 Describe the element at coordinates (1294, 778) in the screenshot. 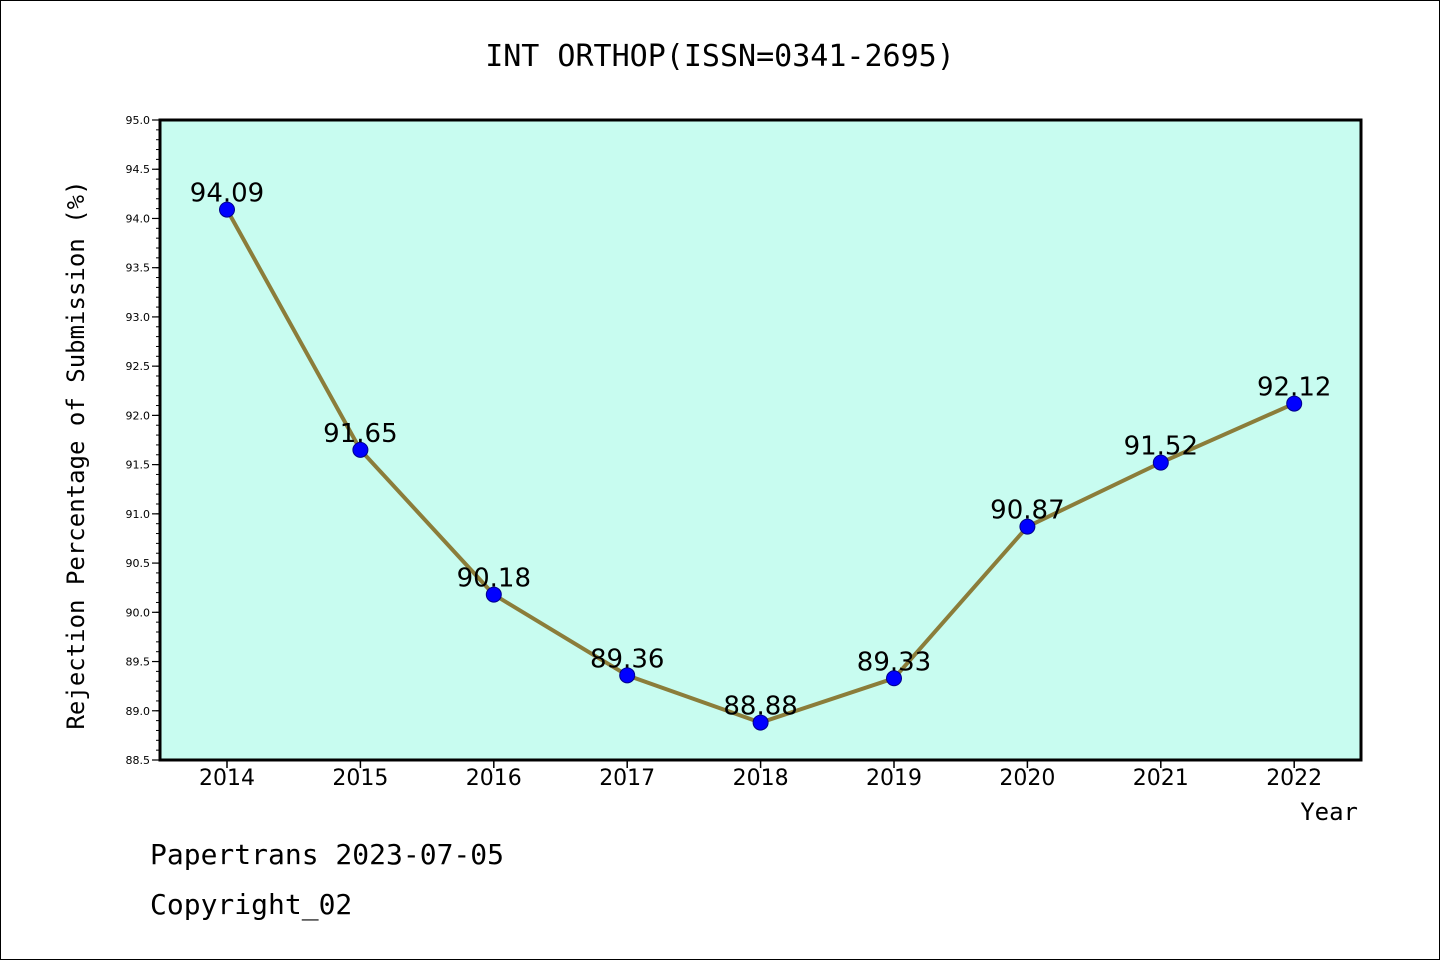

I see `x-tick-label: 2022` at that location.